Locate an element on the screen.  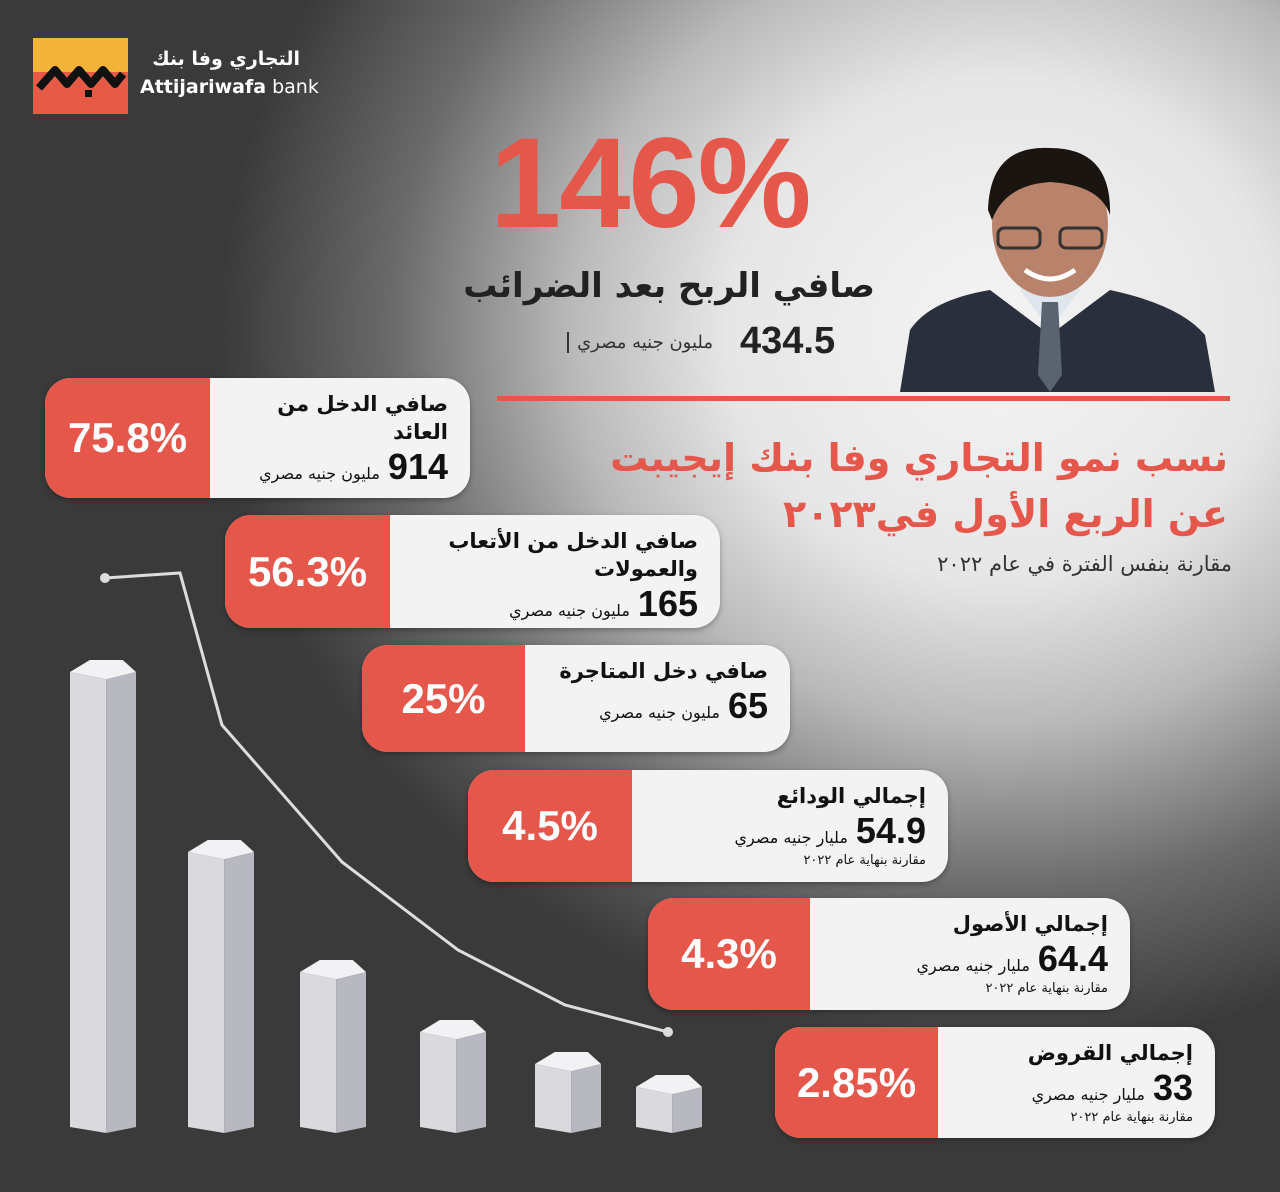
brand-name-ar: التجاري وفا بنك is located at coordinates (226, 59).